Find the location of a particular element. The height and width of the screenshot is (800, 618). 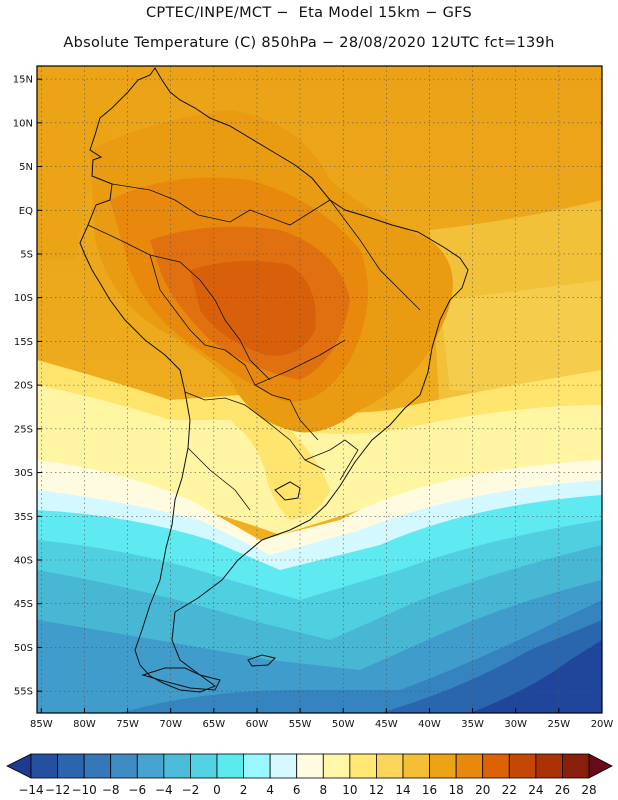

lon-label: 75W is located at coordinates (127, 724).